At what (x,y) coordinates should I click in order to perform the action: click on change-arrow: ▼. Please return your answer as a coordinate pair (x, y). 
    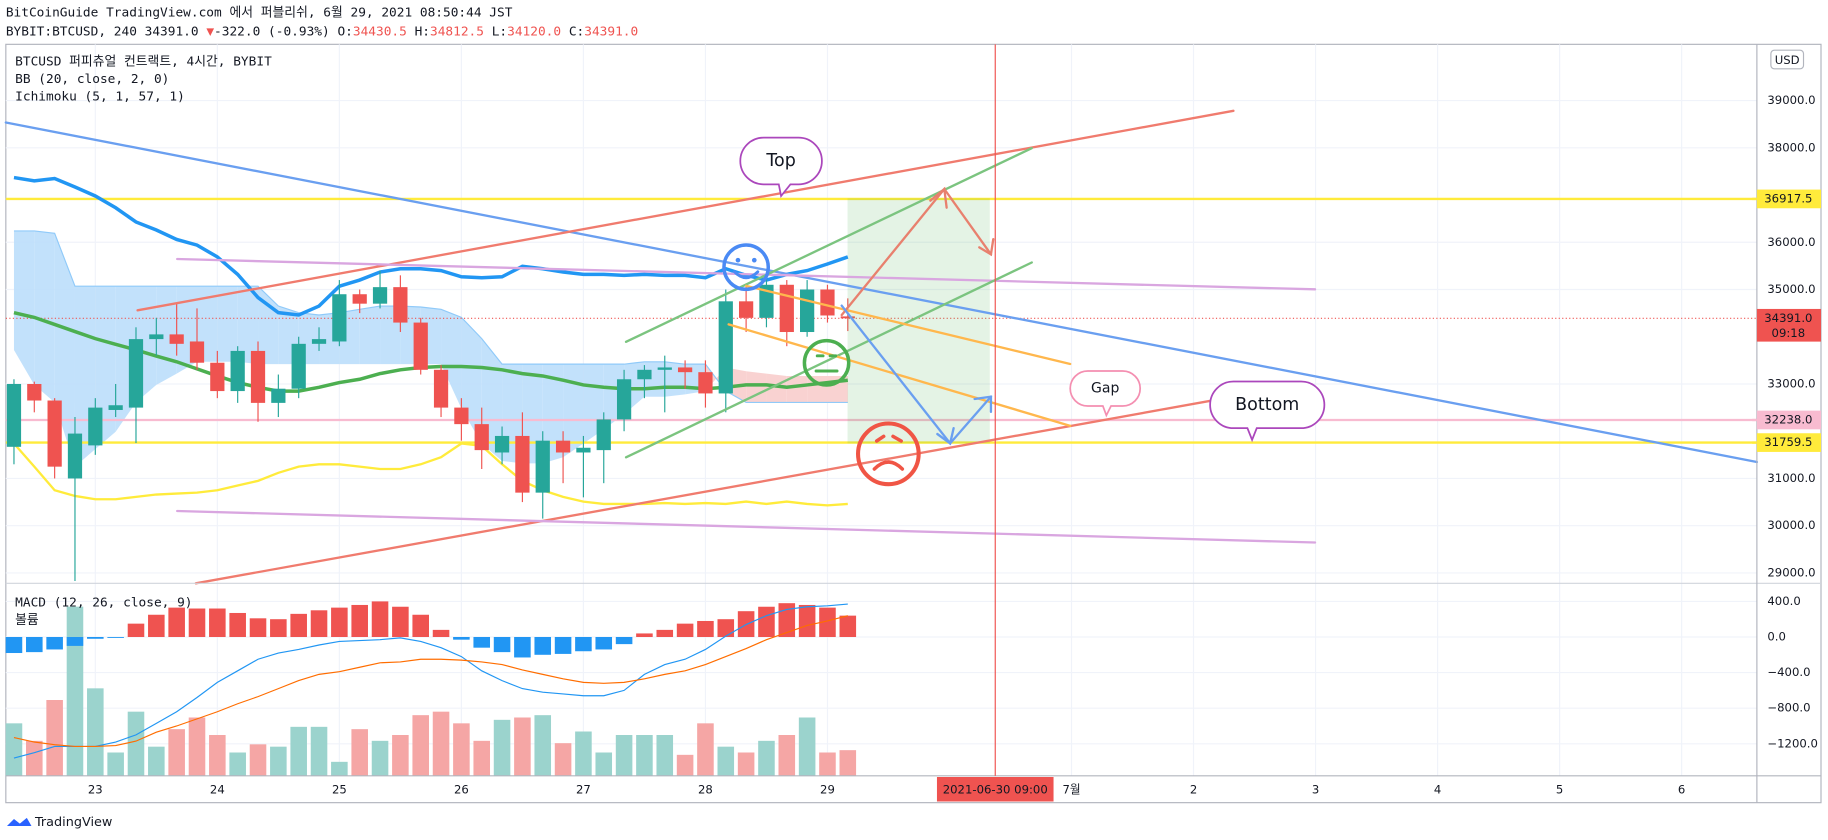
    Looking at the image, I should click on (210, 31).